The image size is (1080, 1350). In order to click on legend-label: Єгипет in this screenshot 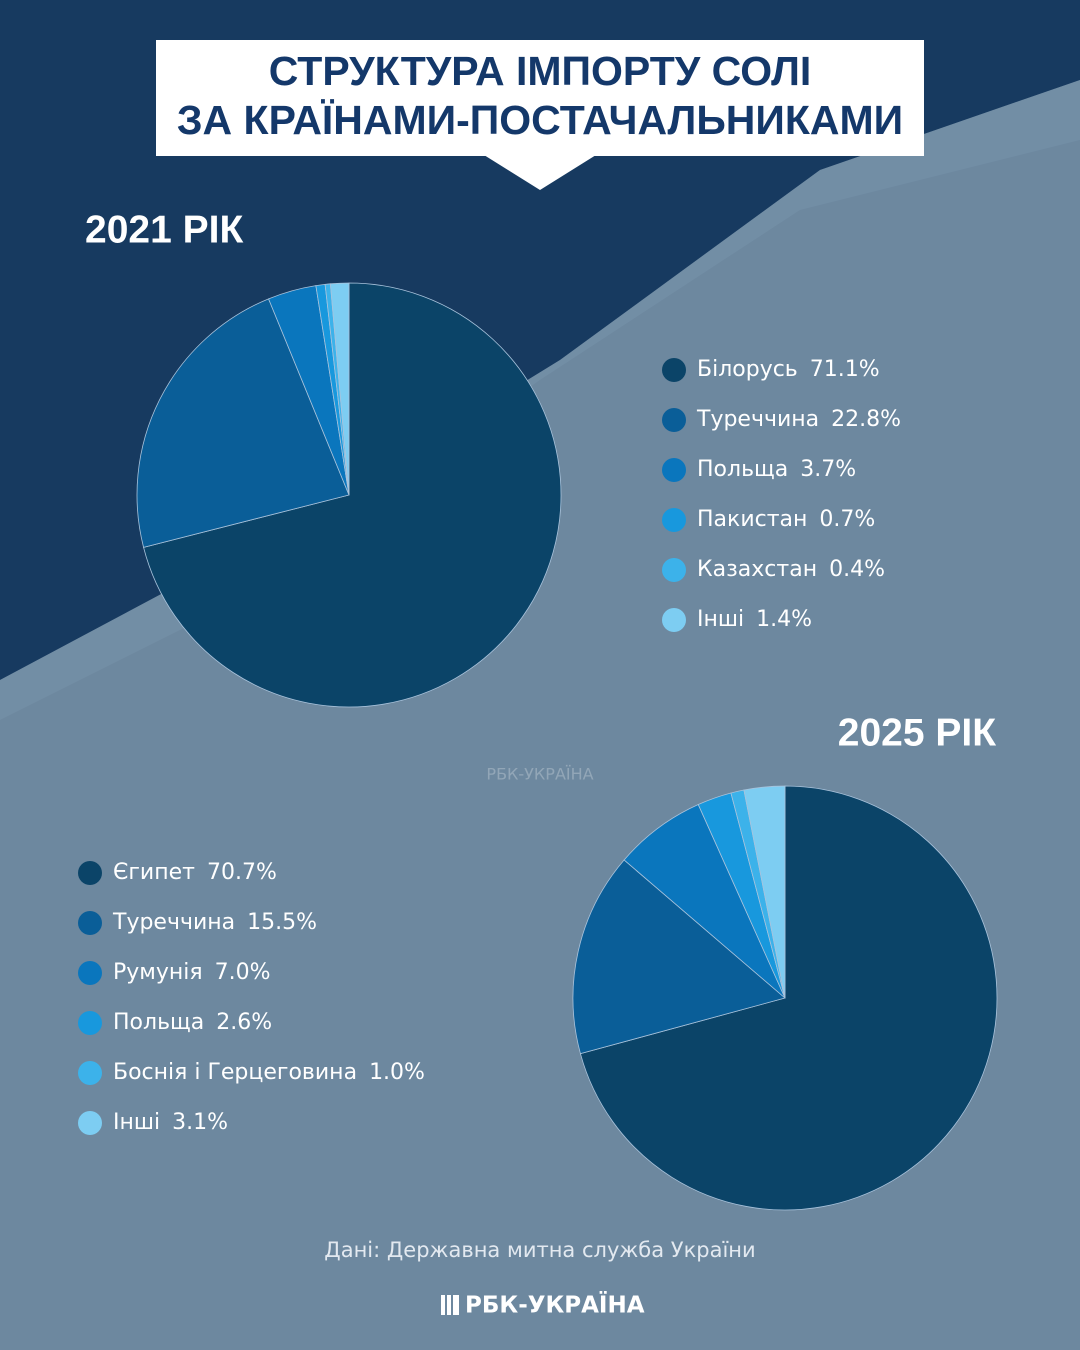, I will do `click(154, 872)`.